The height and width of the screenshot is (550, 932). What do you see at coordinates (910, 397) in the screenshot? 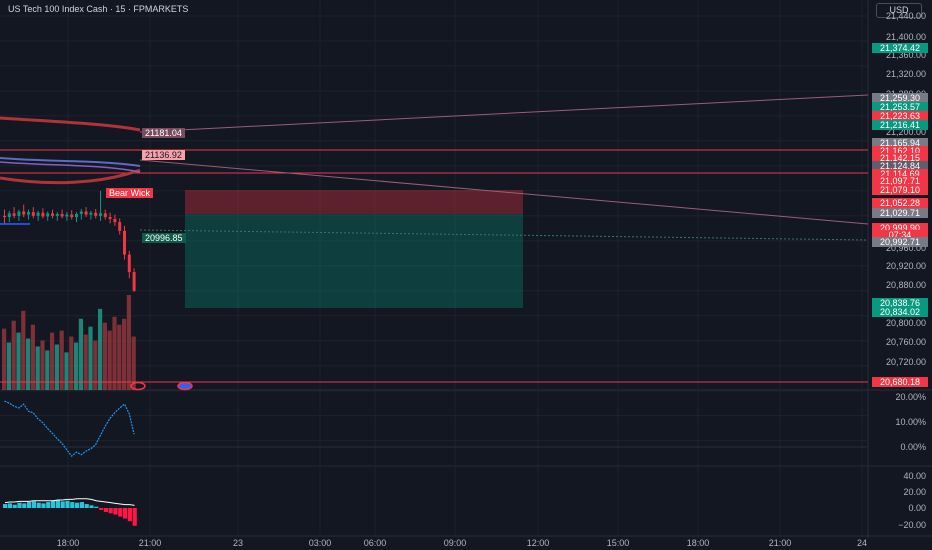
I see `rsi-axis-tick: 20.00%` at bounding box center [910, 397].